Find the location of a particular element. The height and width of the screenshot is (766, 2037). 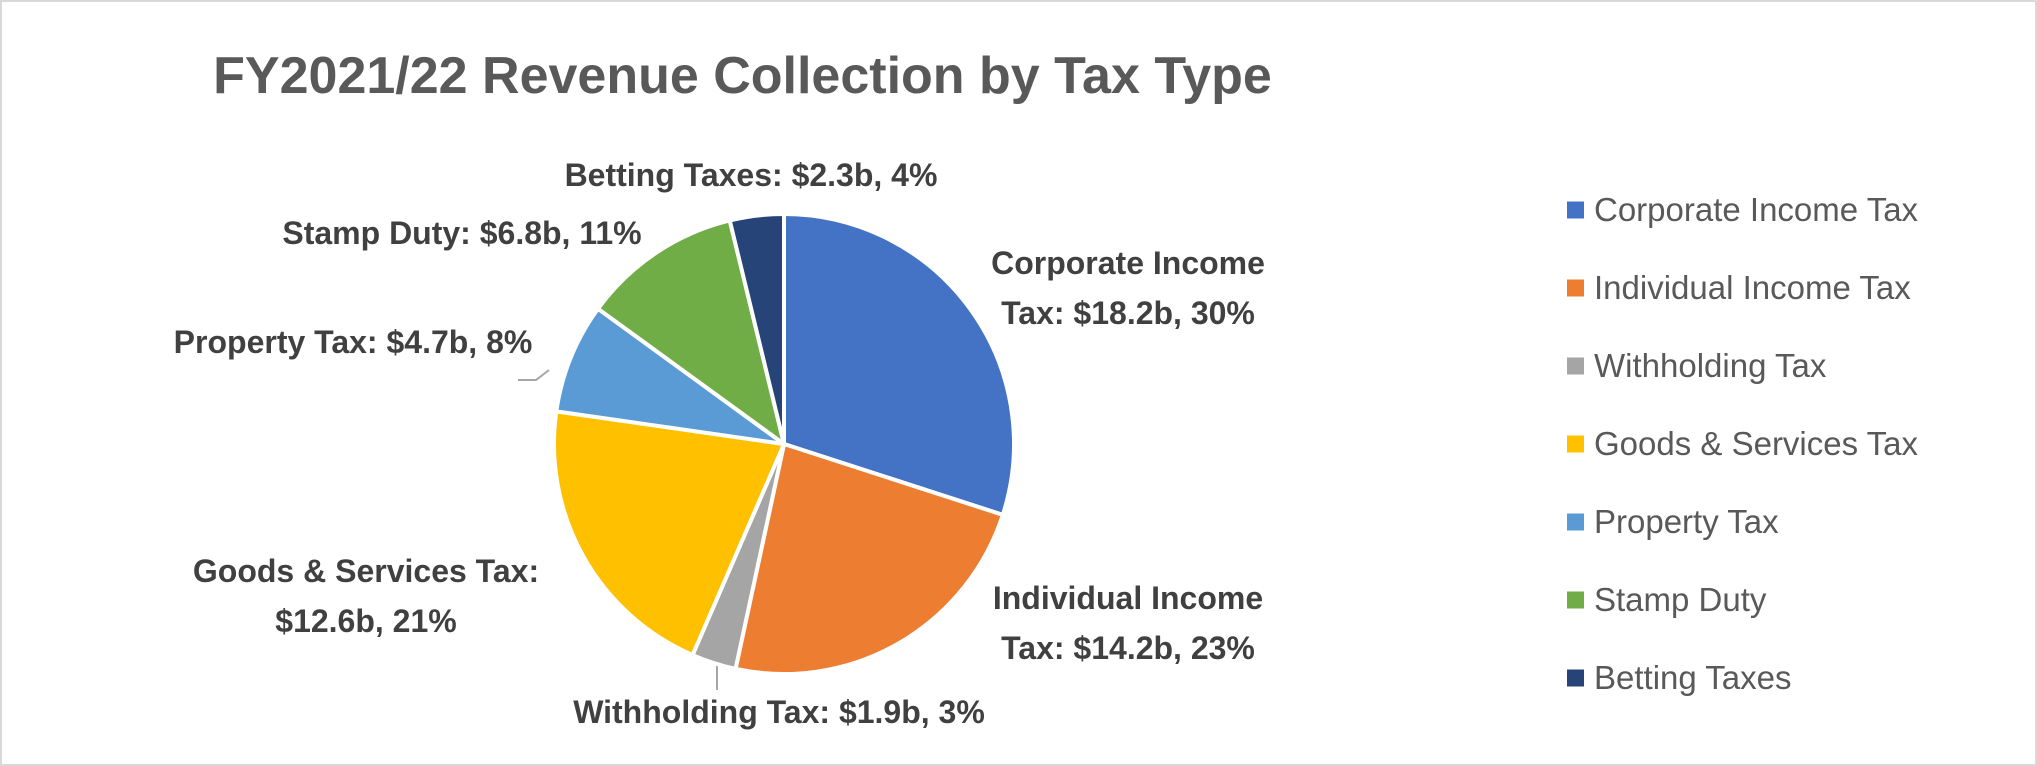

legend-item: Betting Taxes is located at coordinates (1679, 678).